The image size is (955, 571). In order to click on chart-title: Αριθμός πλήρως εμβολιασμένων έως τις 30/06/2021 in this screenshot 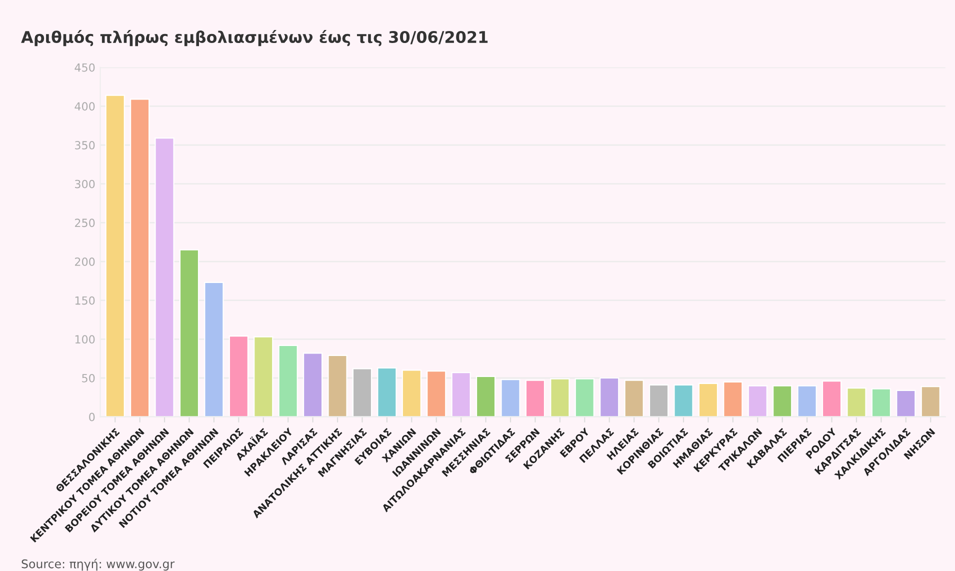, I will do `click(254, 38)`.